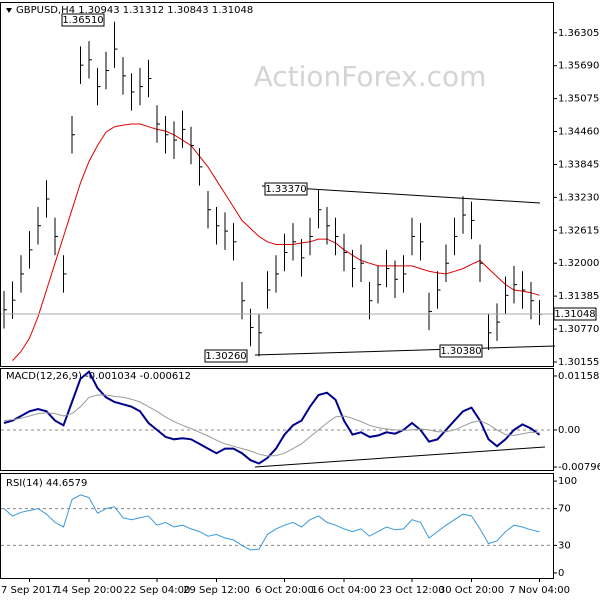  Describe the element at coordinates (578, 263) in the screenshot. I see `y-tick-label: 1.32000` at that location.